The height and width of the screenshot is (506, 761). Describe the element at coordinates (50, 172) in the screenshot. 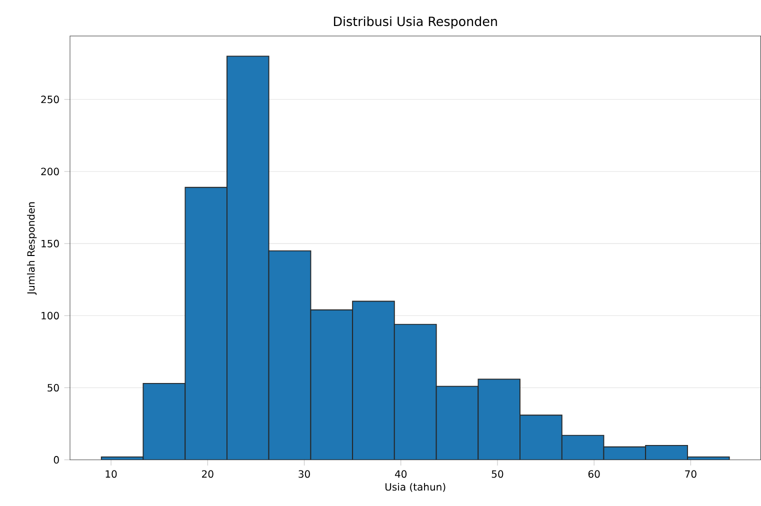

I see `y-tick-label: 200` at that location.